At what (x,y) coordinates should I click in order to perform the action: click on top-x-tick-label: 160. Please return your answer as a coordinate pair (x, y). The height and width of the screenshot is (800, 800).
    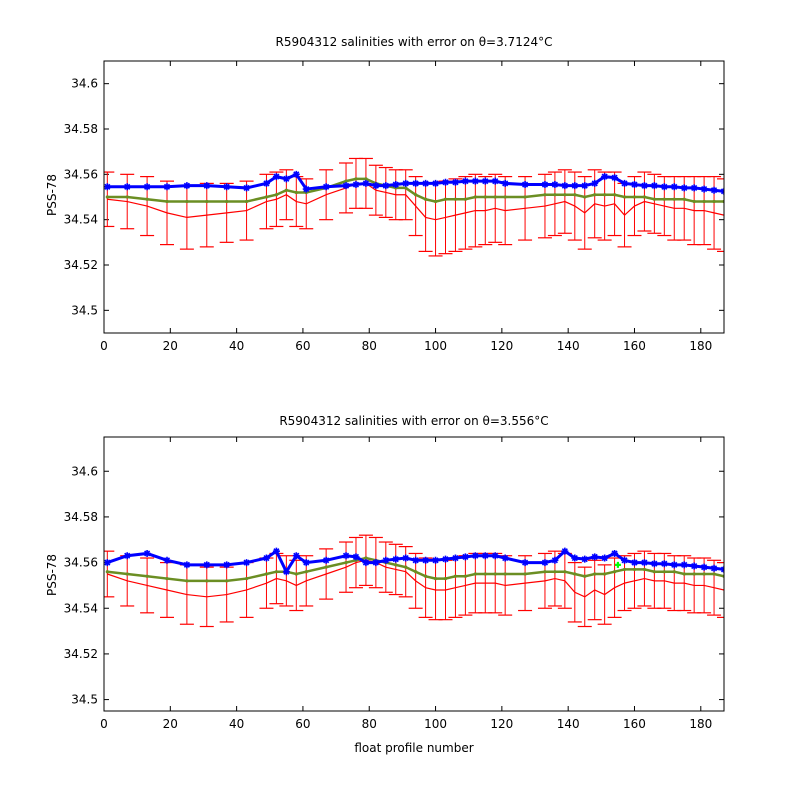
    Looking at the image, I should click on (634, 346).